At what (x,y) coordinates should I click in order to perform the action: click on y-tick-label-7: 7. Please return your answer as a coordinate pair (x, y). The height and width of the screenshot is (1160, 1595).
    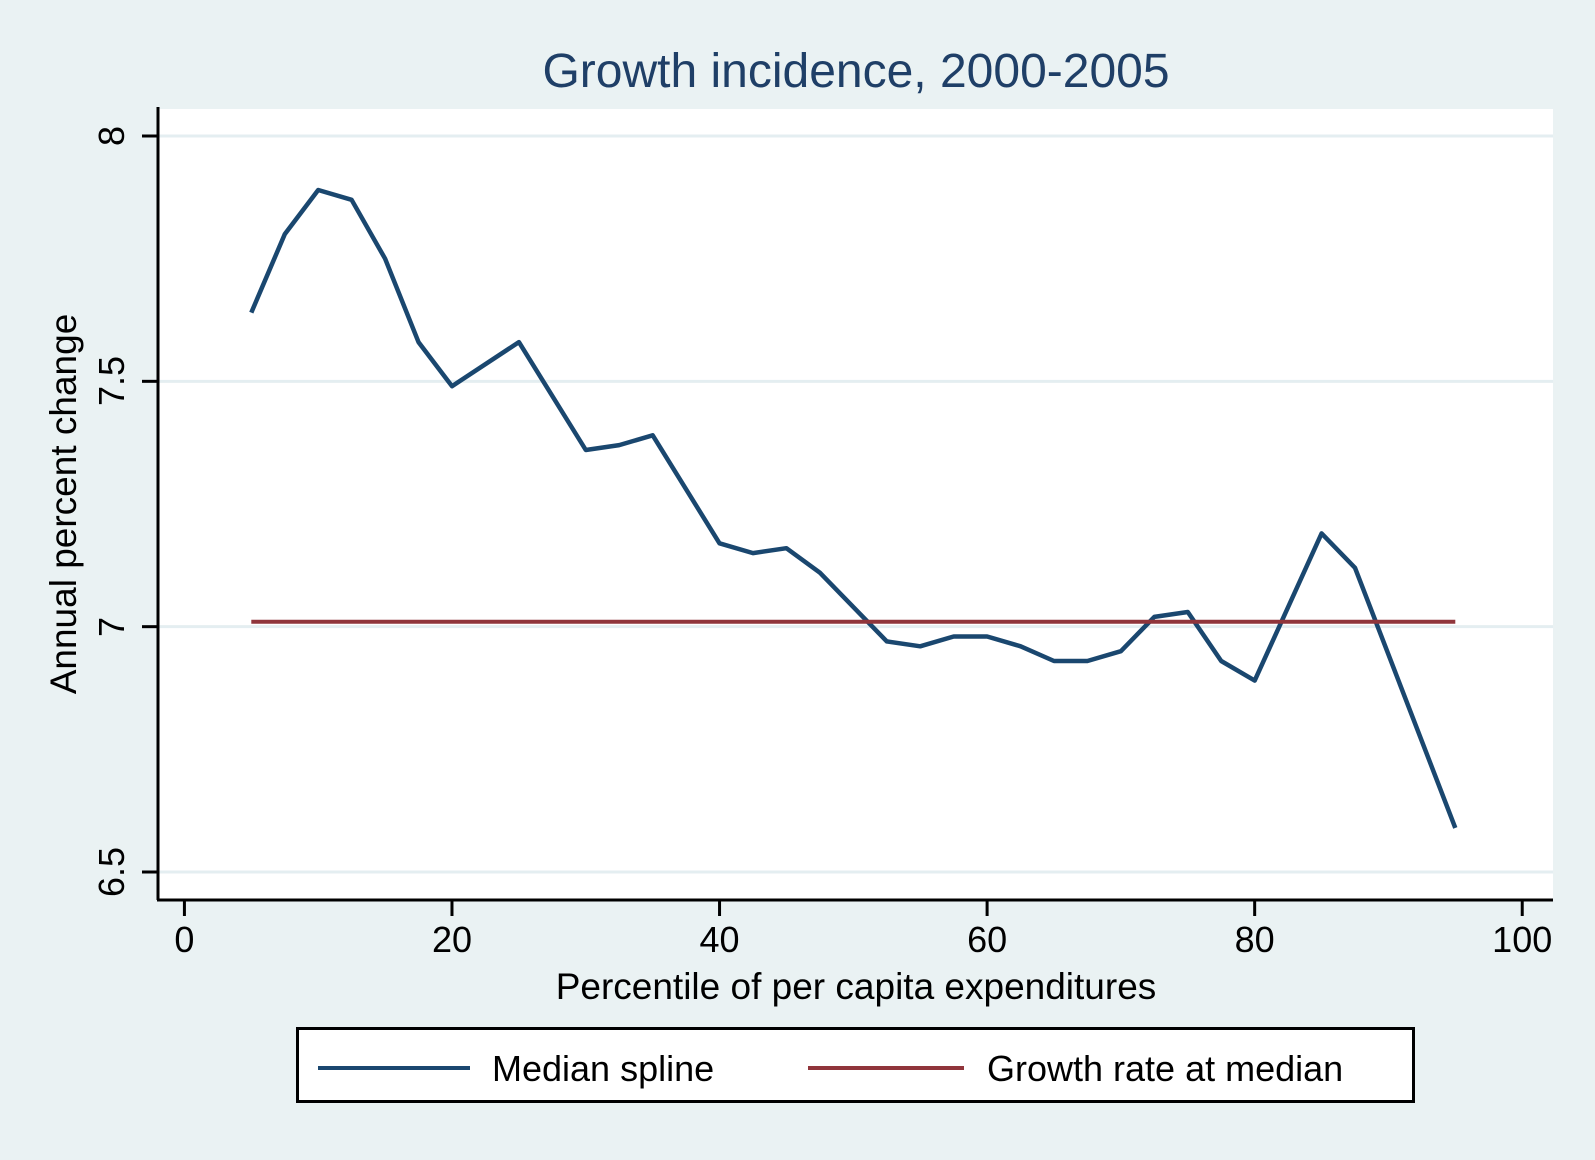
    Looking at the image, I should click on (111, 626).